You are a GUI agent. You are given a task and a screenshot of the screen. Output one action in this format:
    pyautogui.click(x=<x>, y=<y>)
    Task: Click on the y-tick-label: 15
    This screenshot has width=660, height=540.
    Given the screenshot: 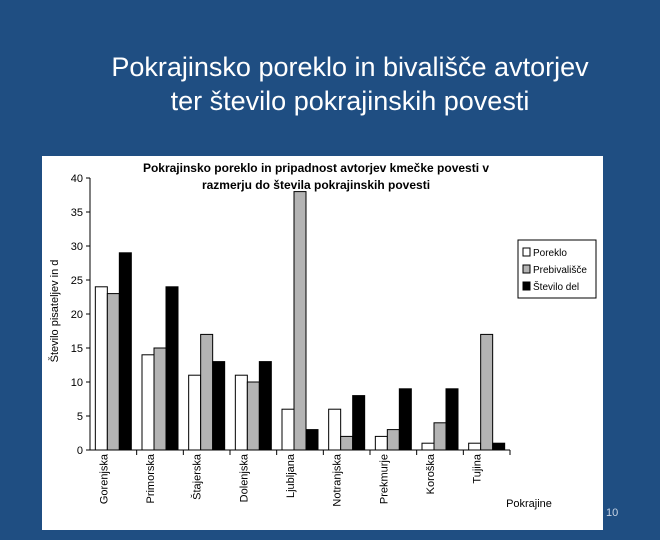 What is the action you would take?
    pyautogui.click(x=77, y=349)
    